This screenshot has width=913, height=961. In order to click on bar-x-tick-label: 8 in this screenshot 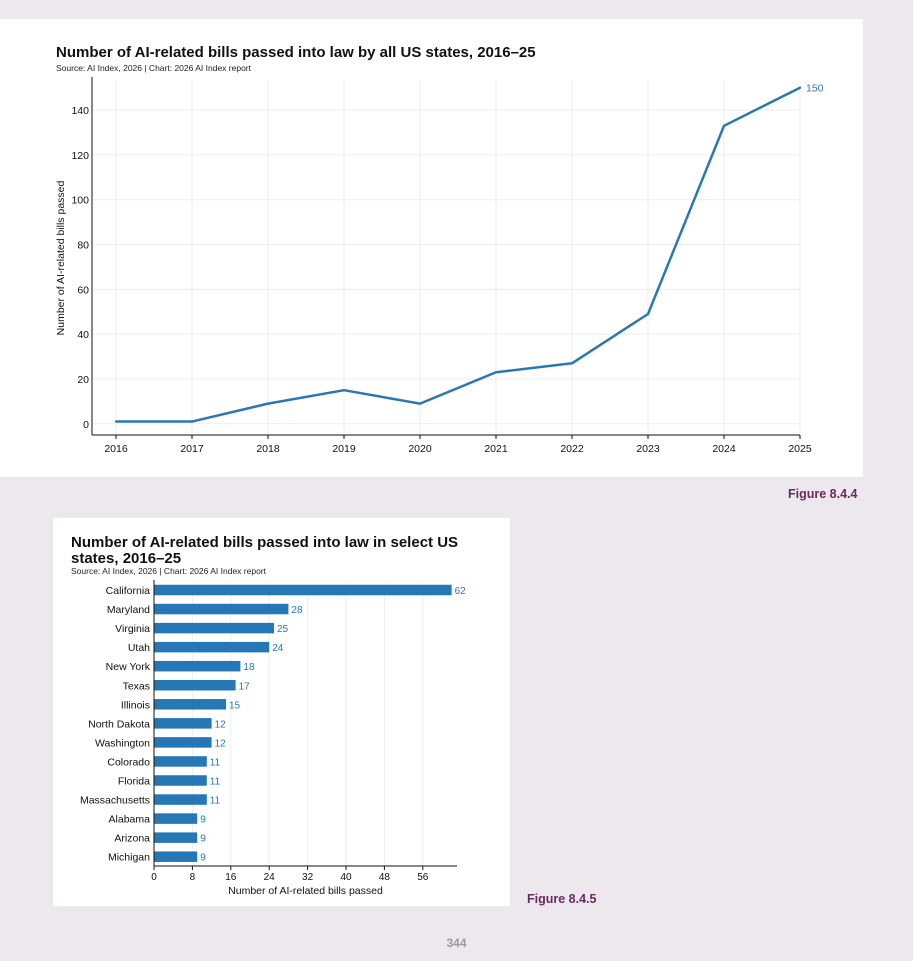, I will do `click(193, 877)`.